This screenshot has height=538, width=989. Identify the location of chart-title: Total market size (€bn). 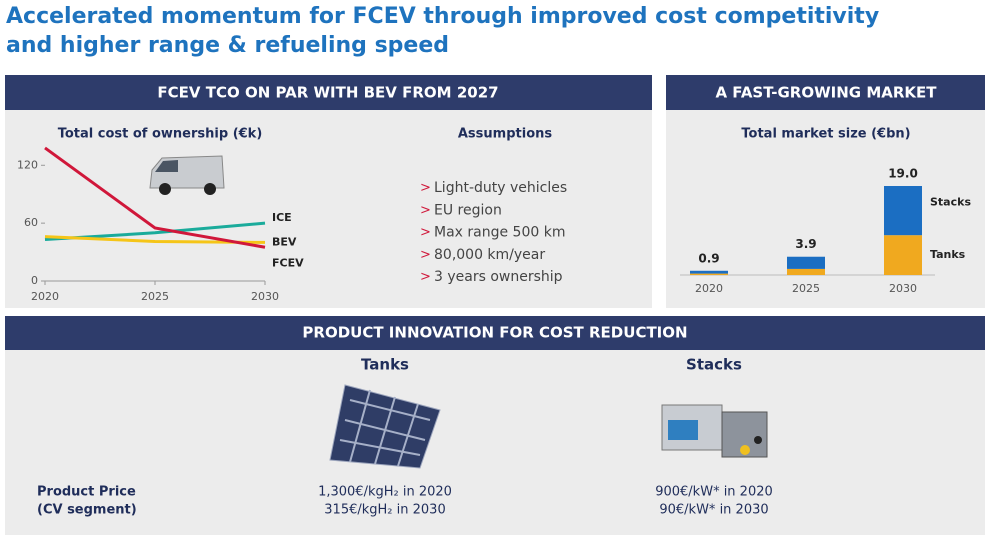
(825, 134).